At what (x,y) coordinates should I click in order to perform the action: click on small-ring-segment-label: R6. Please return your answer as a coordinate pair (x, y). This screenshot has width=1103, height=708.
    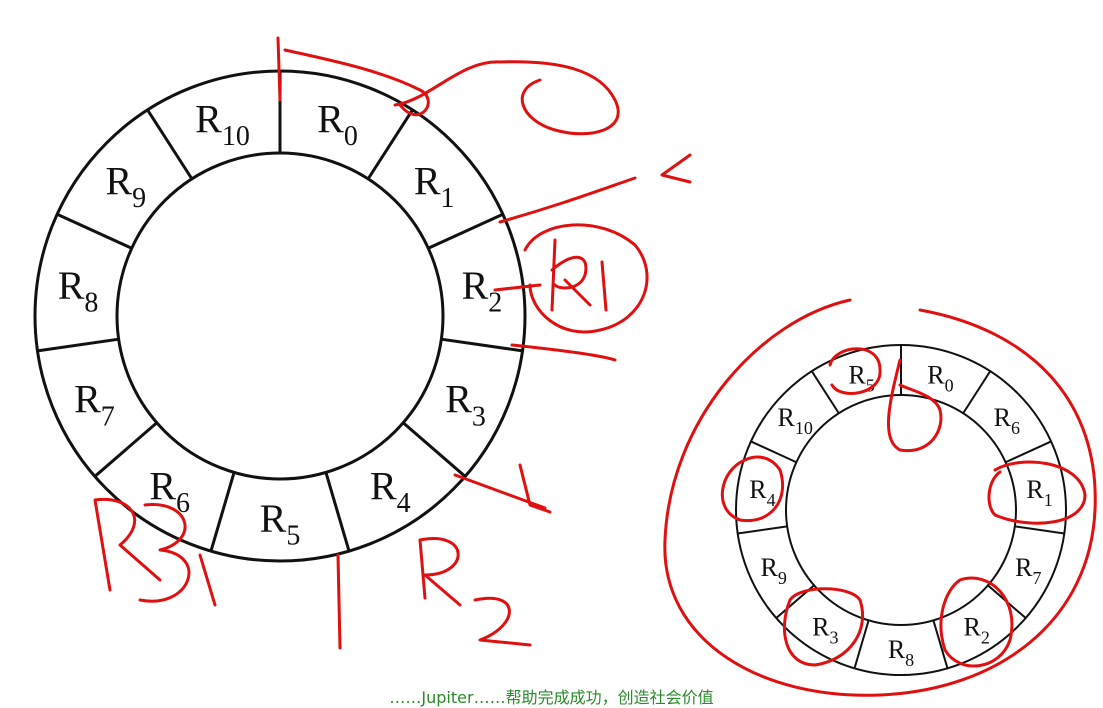
    Looking at the image, I should click on (1007, 420).